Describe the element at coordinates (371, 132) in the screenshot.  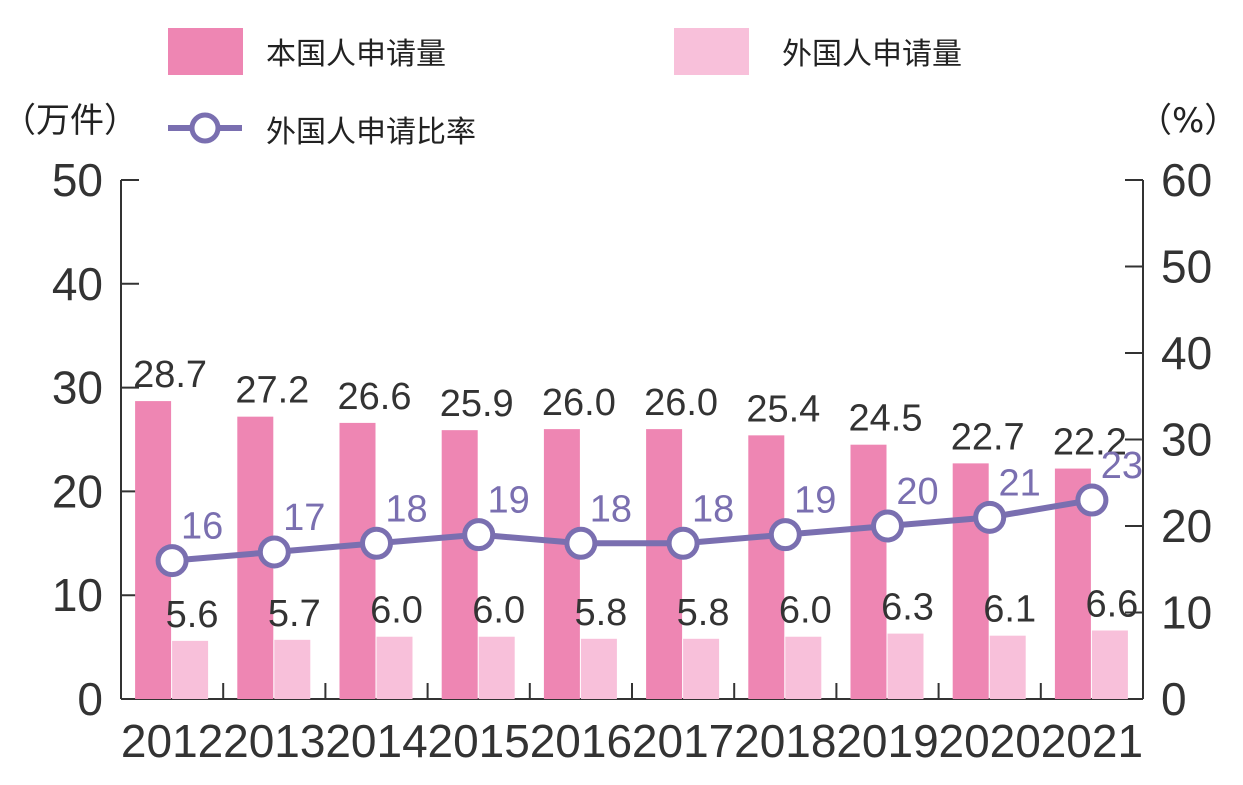
I see `legend-label-ratio: 外国人申请比率` at that location.